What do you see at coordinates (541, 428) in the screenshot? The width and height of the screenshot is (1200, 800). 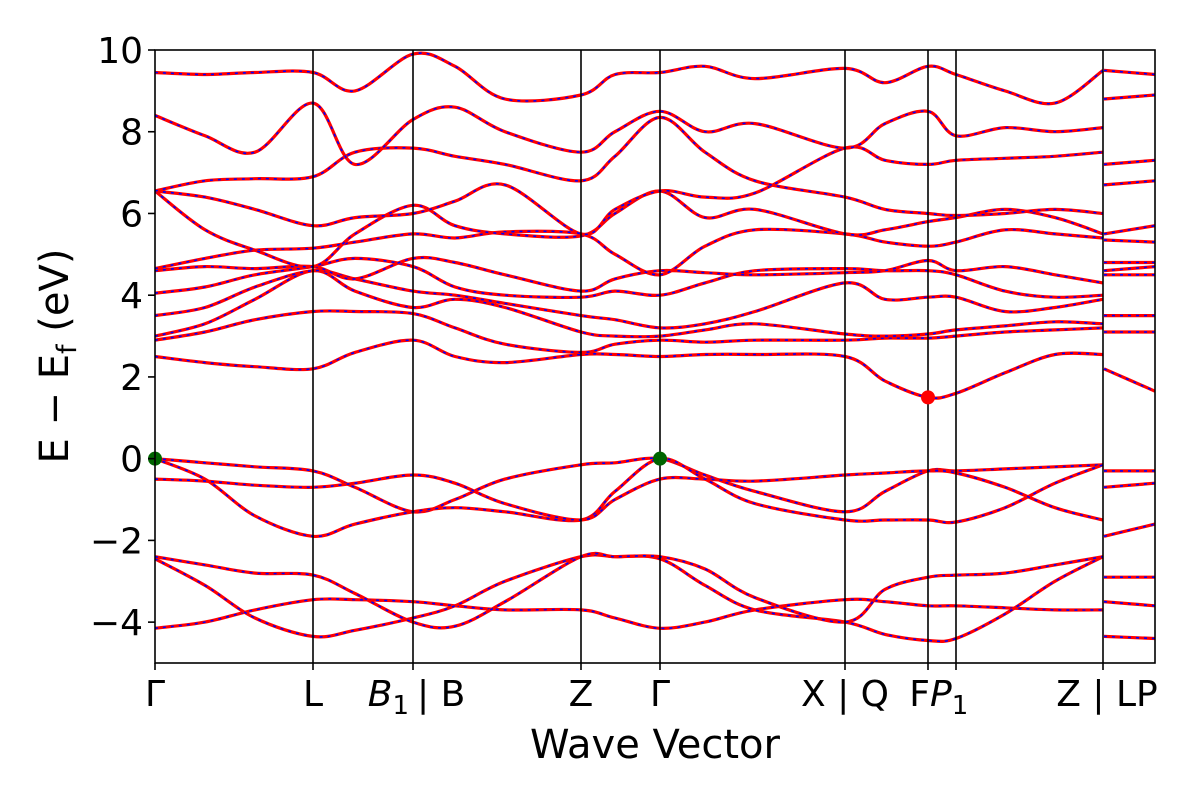 I see `band-edge-markers` at bounding box center [541, 428].